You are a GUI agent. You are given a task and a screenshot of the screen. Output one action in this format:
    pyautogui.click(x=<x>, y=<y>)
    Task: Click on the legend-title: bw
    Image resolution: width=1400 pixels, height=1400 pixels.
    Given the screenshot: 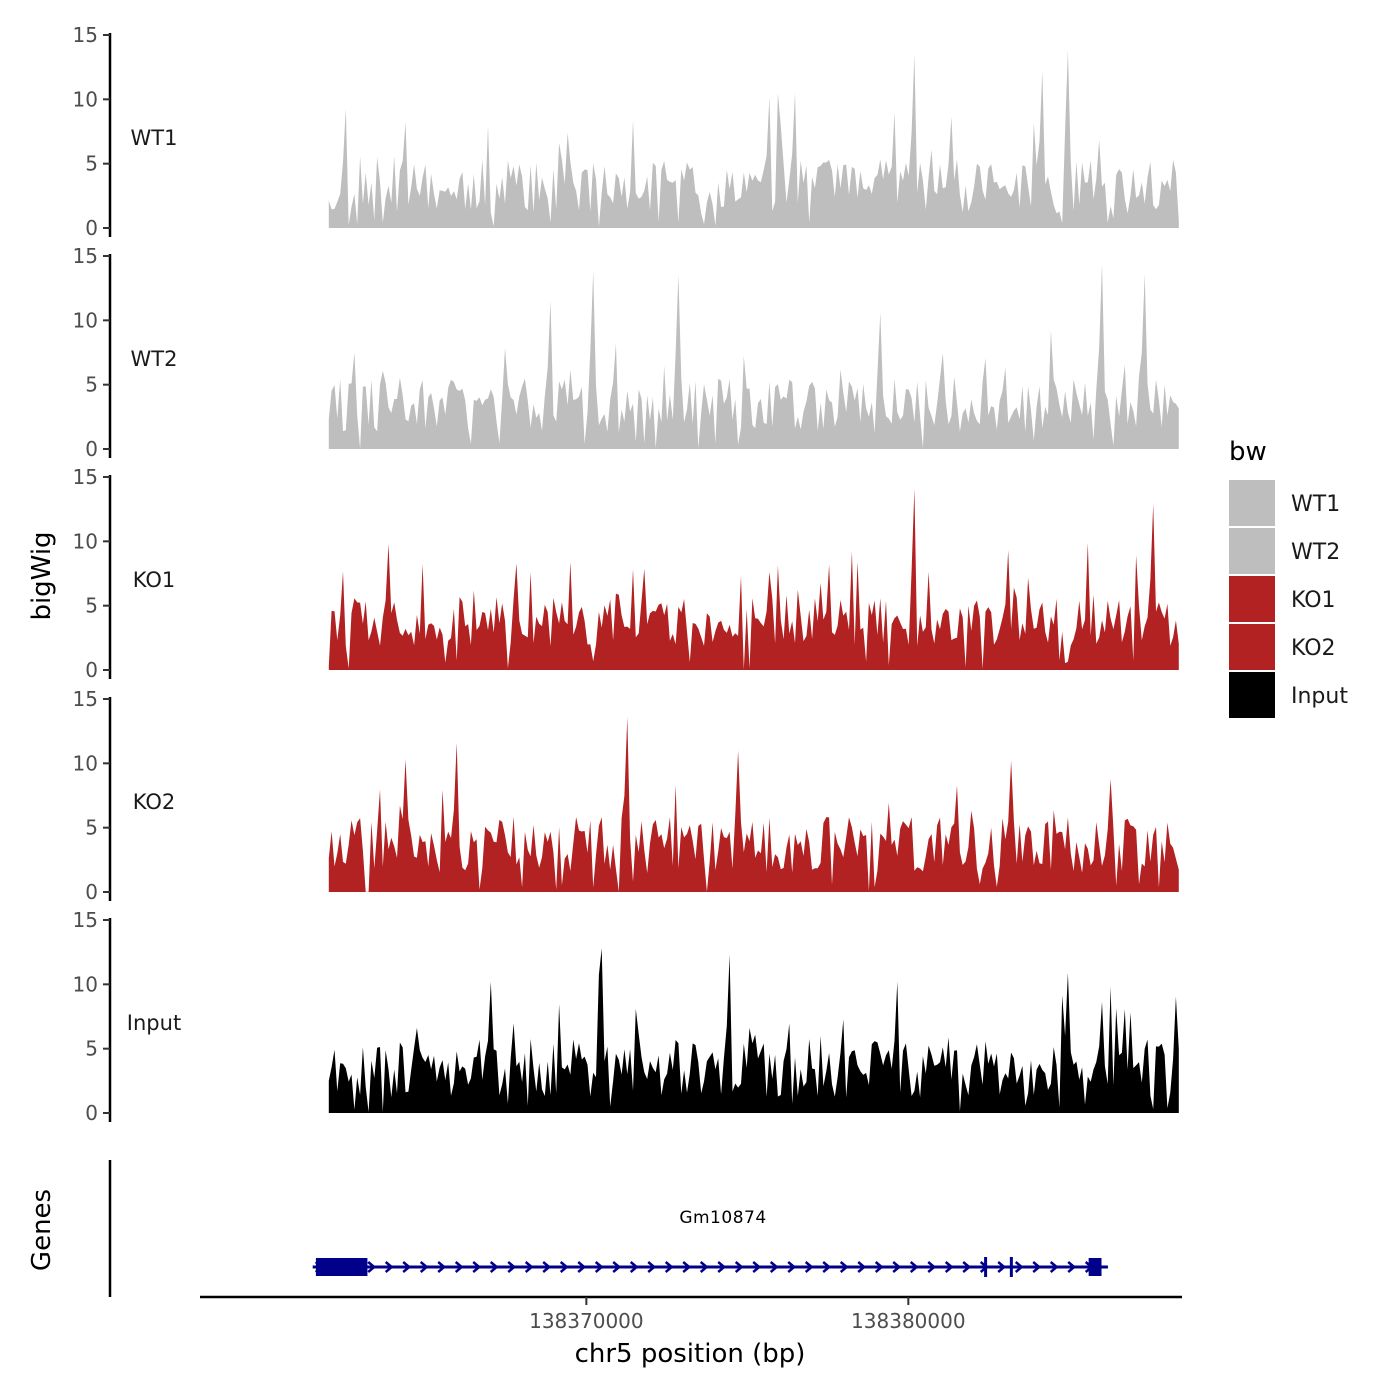 What is the action you would take?
    pyautogui.click(x=1248, y=452)
    